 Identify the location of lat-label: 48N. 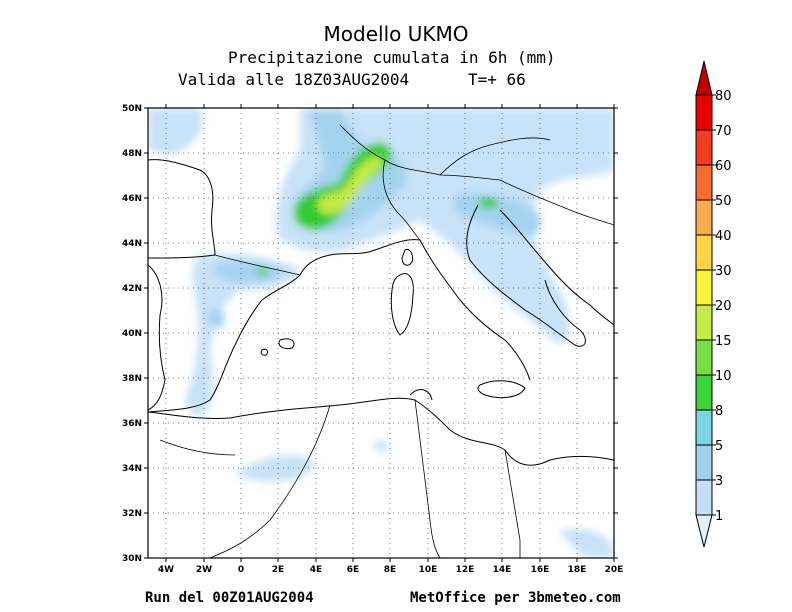
(132, 154).